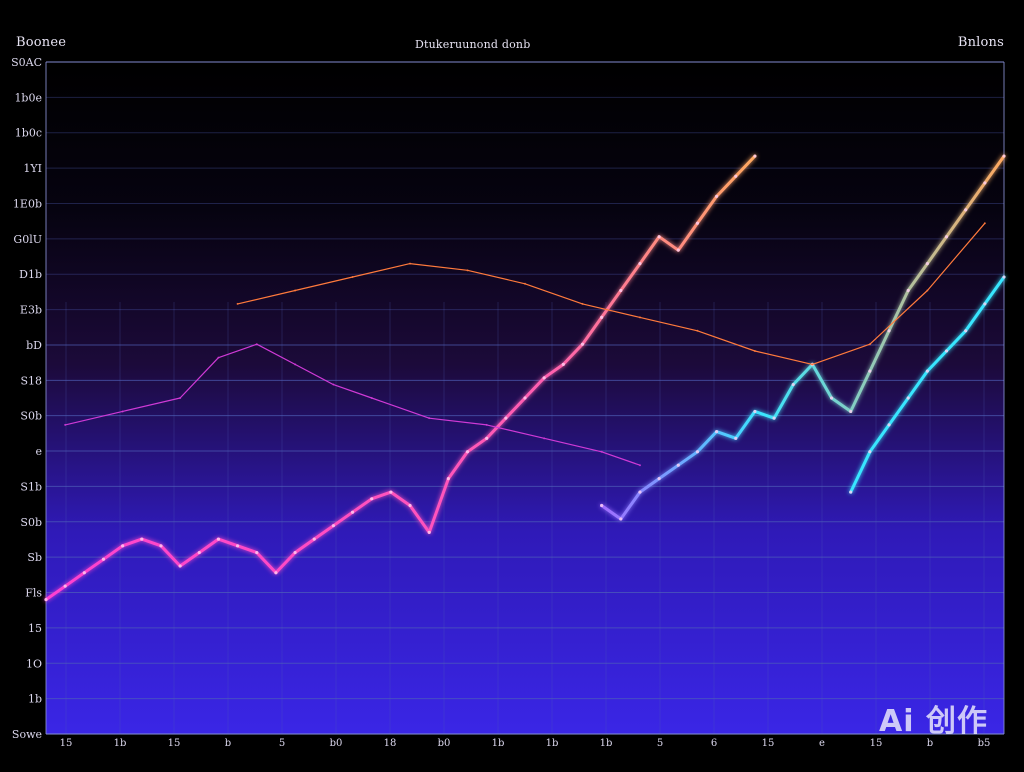 The height and width of the screenshot is (772, 1024). What do you see at coordinates (390, 743) in the screenshot?
I see `x-tick-label: 18` at bounding box center [390, 743].